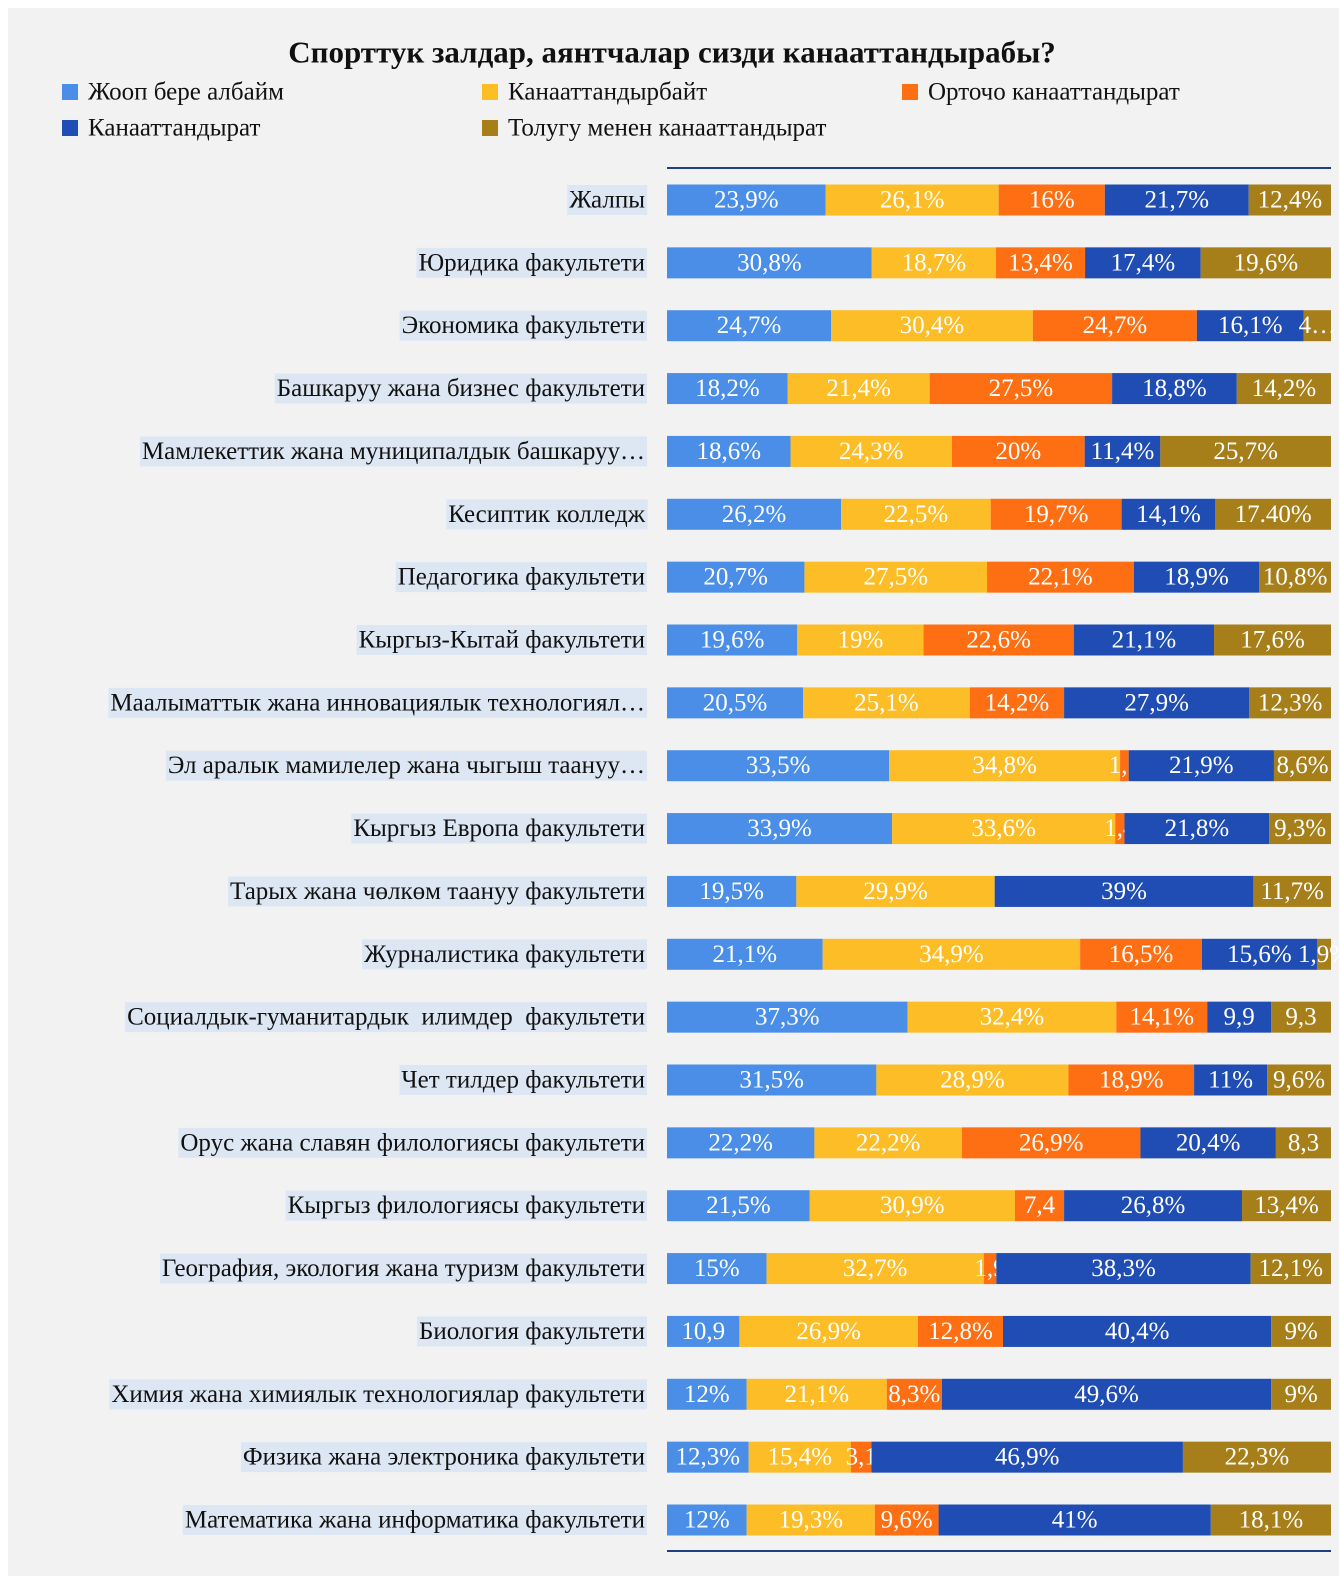 The width and height of the screenshot is (1339, 1576). I want to click on value-label: 21,1%, so click(816, 1394).